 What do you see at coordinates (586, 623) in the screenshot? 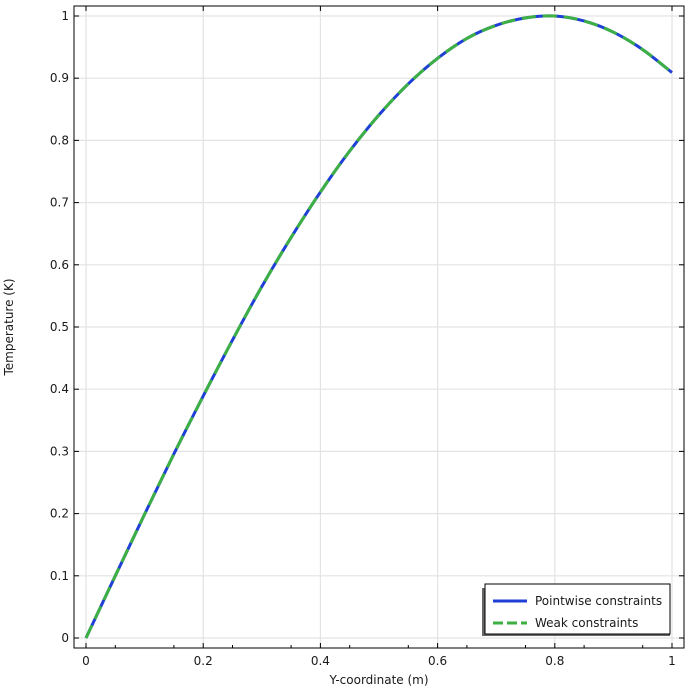
I see `legend-label-weak-constraints: Weak constraints` at bounding box center [586, 623].